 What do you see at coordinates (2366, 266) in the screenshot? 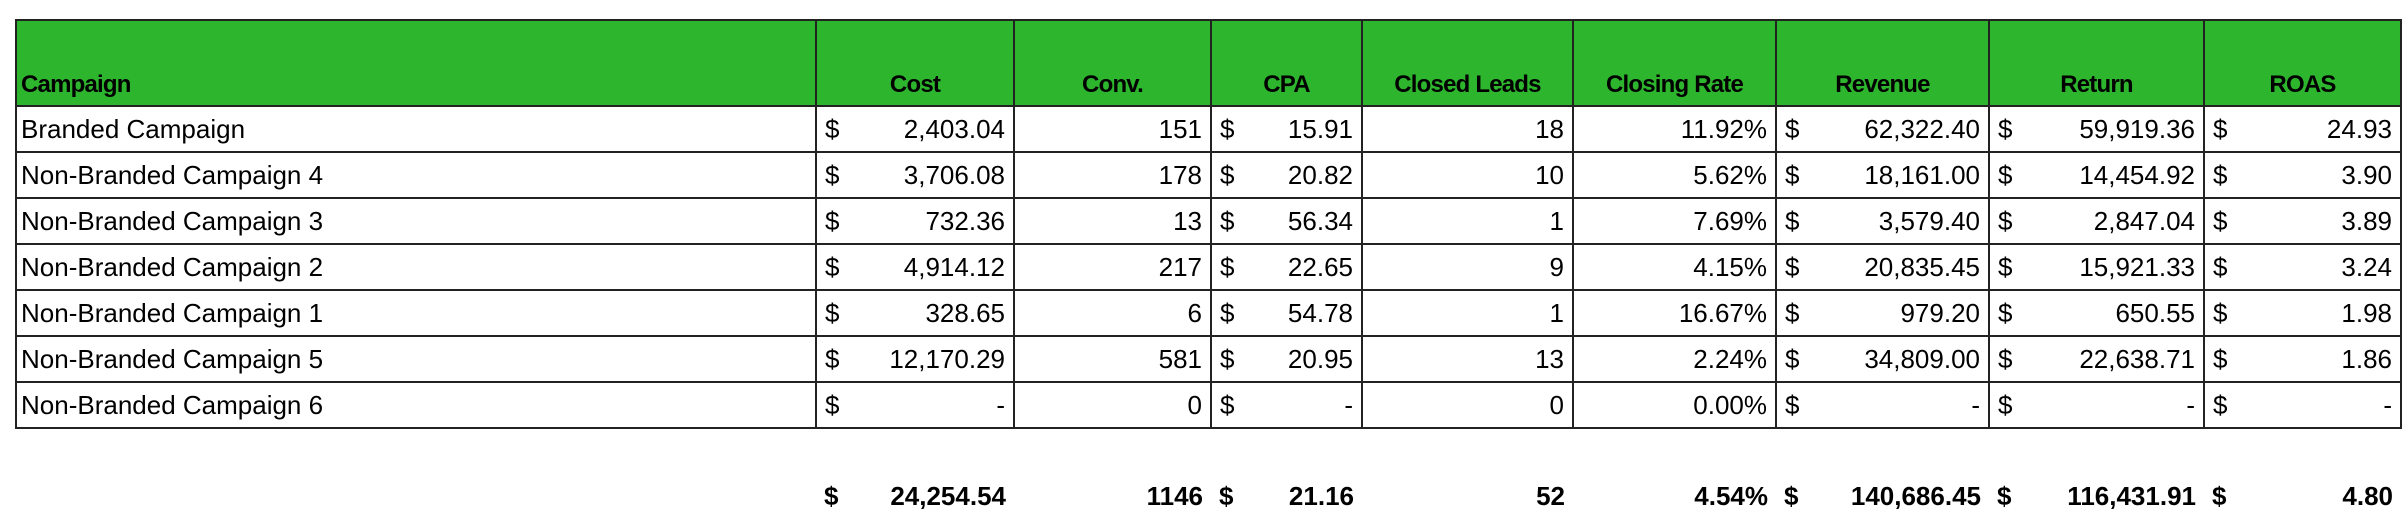
I see `amount: 3.24` at bounding box center [2366, 266].